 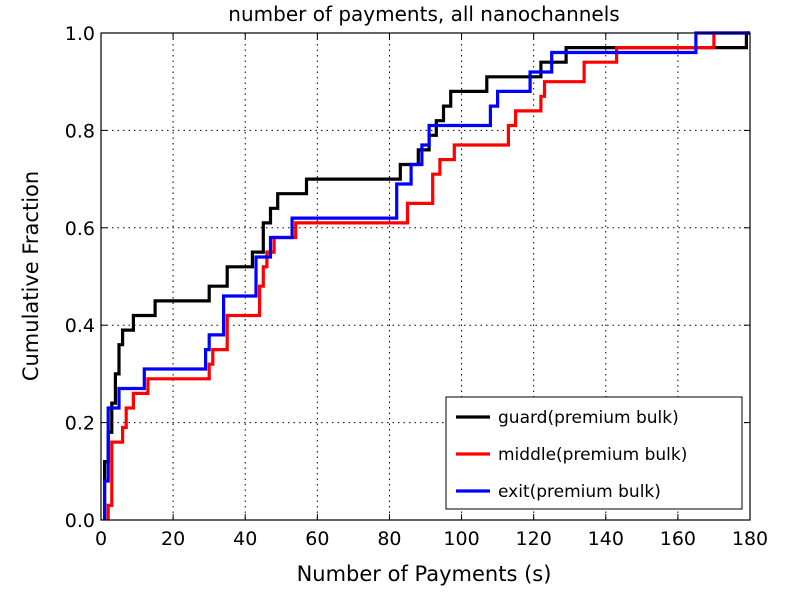 What do you see at coordinates (80, 34) in the screenshot?
I see `y-tick-label: 1.0` at bounding box center [80, 34].